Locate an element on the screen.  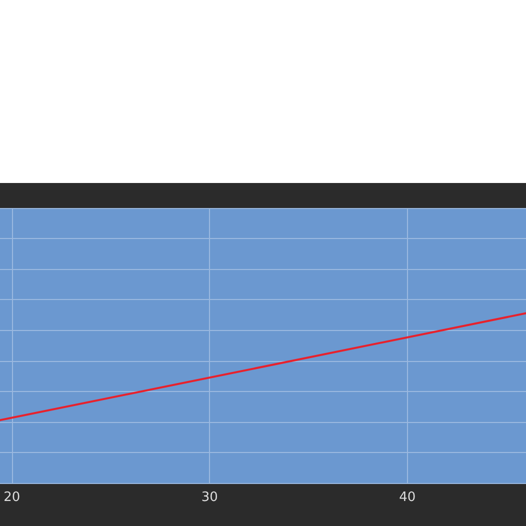
x-tick-label: 30 is located at coordinates (209, 497).